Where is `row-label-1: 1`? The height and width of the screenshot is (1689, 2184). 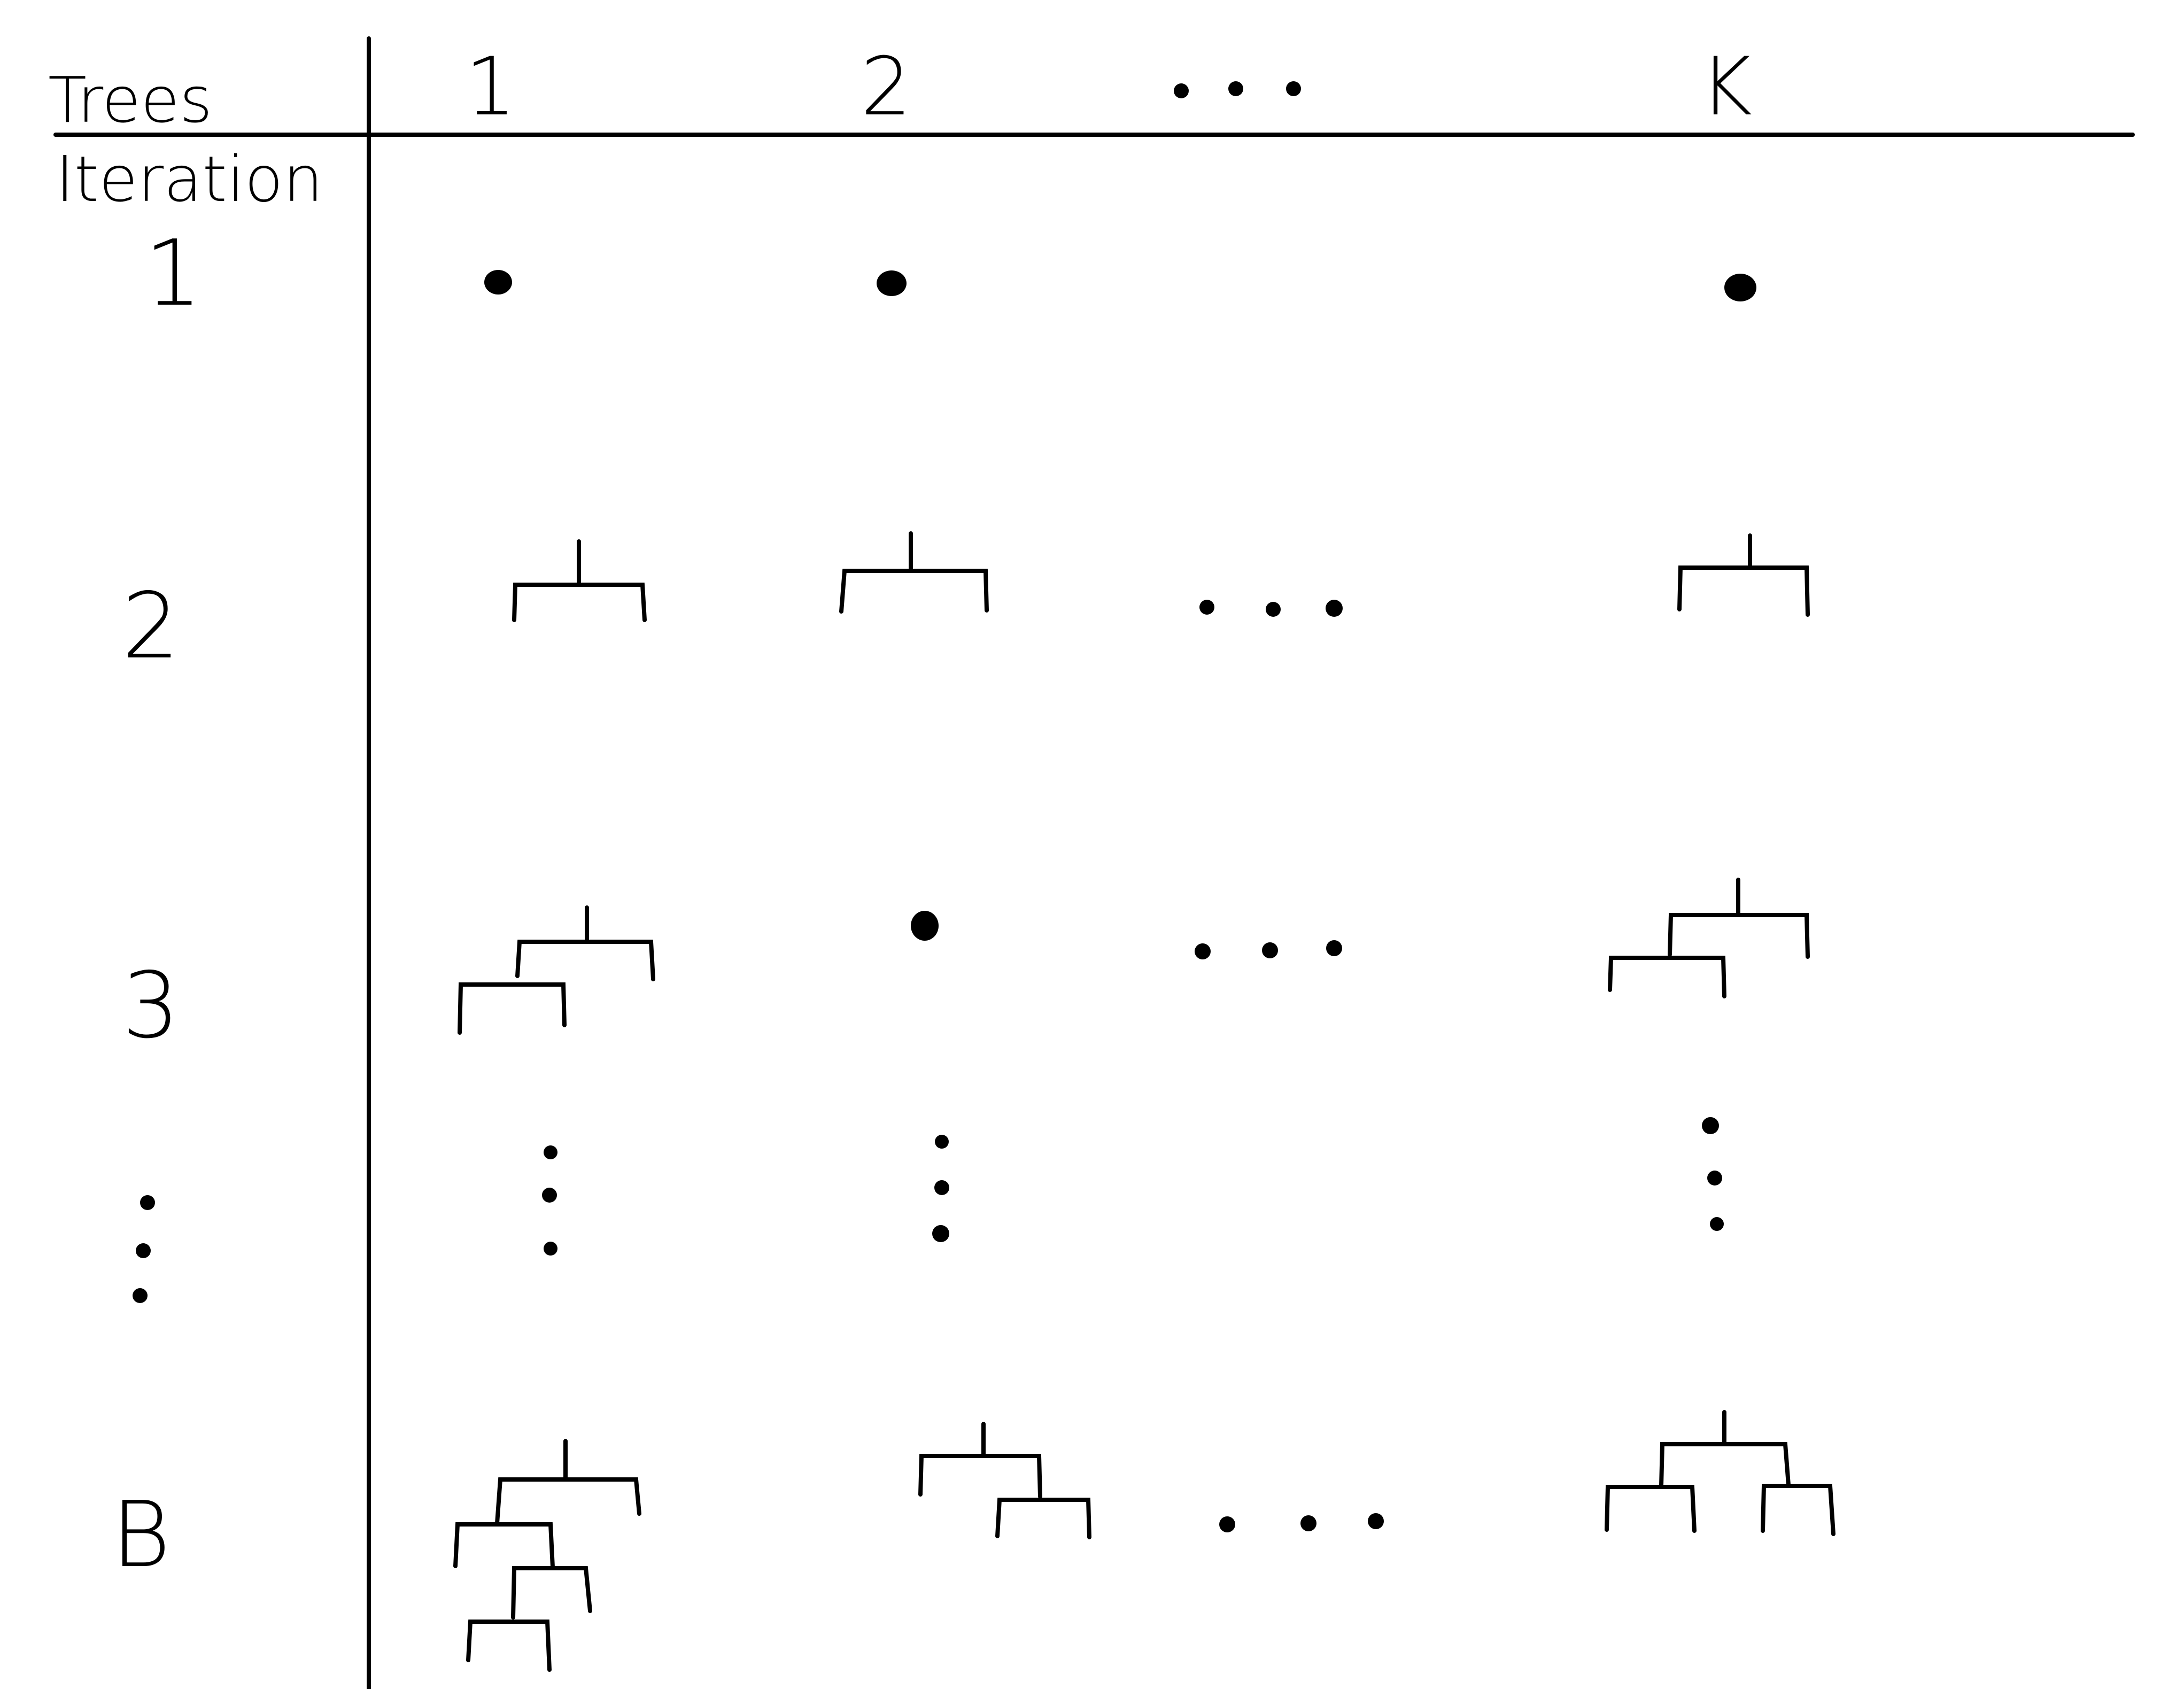 row-label-1: 1 is located at coordinates (173, 274).